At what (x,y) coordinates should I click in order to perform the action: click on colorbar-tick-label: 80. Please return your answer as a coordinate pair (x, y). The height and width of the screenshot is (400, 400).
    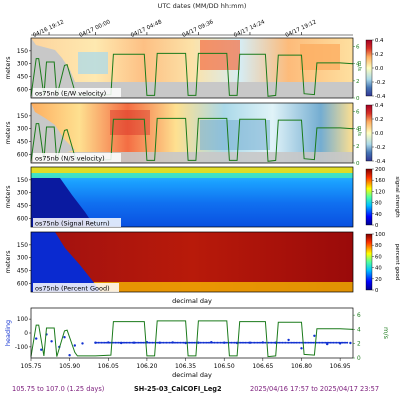
    Looking at the image, I should click on (378, 246).